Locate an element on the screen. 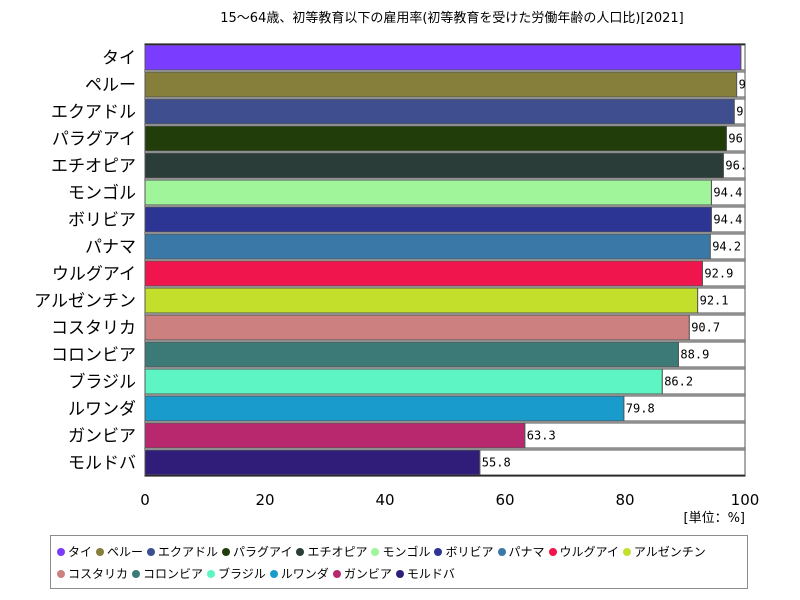 The width and height of the screenshot is (800, 600). x-tick-label: 60 is located at coordinates (504, 500).